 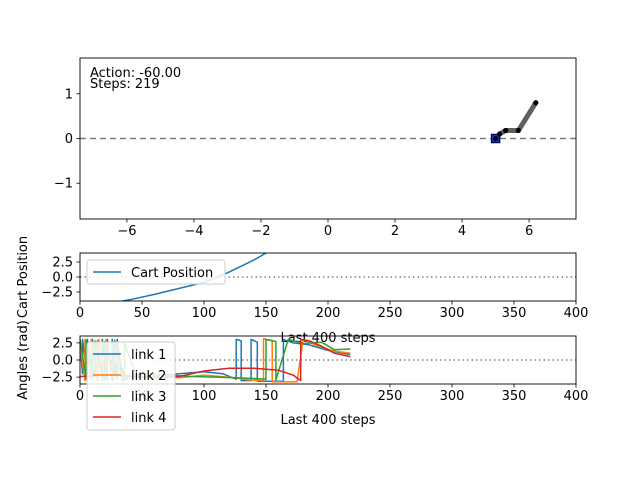 I want to click on legend-label-link-3: link 3, so click(x=148, y=397).